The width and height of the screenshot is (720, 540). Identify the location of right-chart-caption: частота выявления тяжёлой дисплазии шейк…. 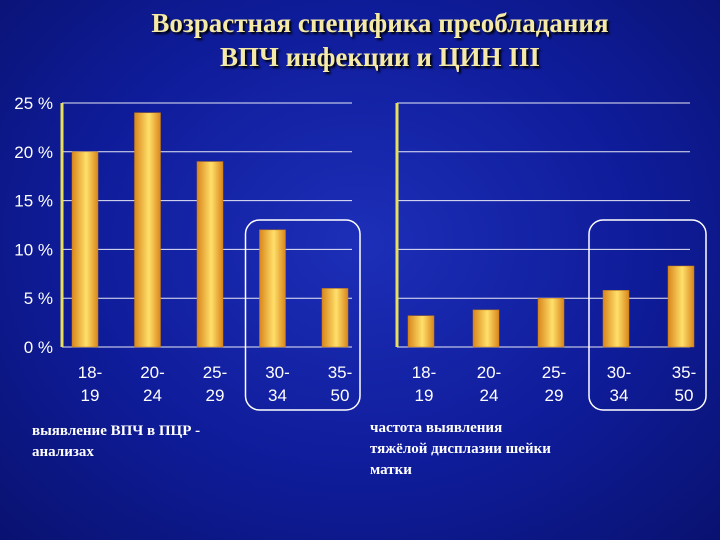
(460, 449).